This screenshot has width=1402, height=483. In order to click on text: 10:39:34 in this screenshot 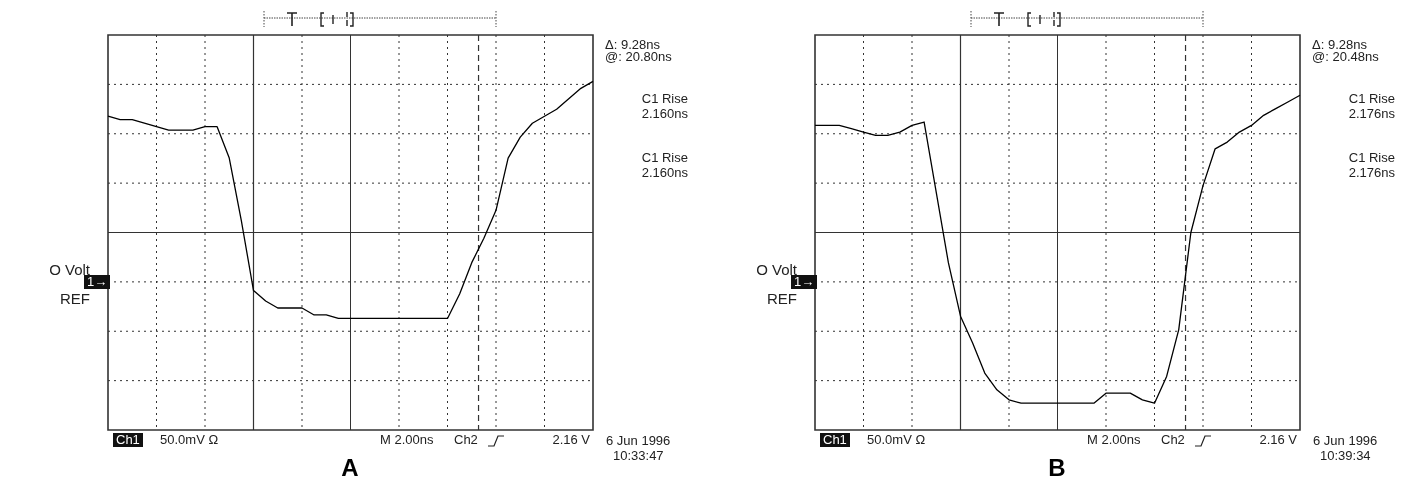, I will do `click(1345, 455)`.